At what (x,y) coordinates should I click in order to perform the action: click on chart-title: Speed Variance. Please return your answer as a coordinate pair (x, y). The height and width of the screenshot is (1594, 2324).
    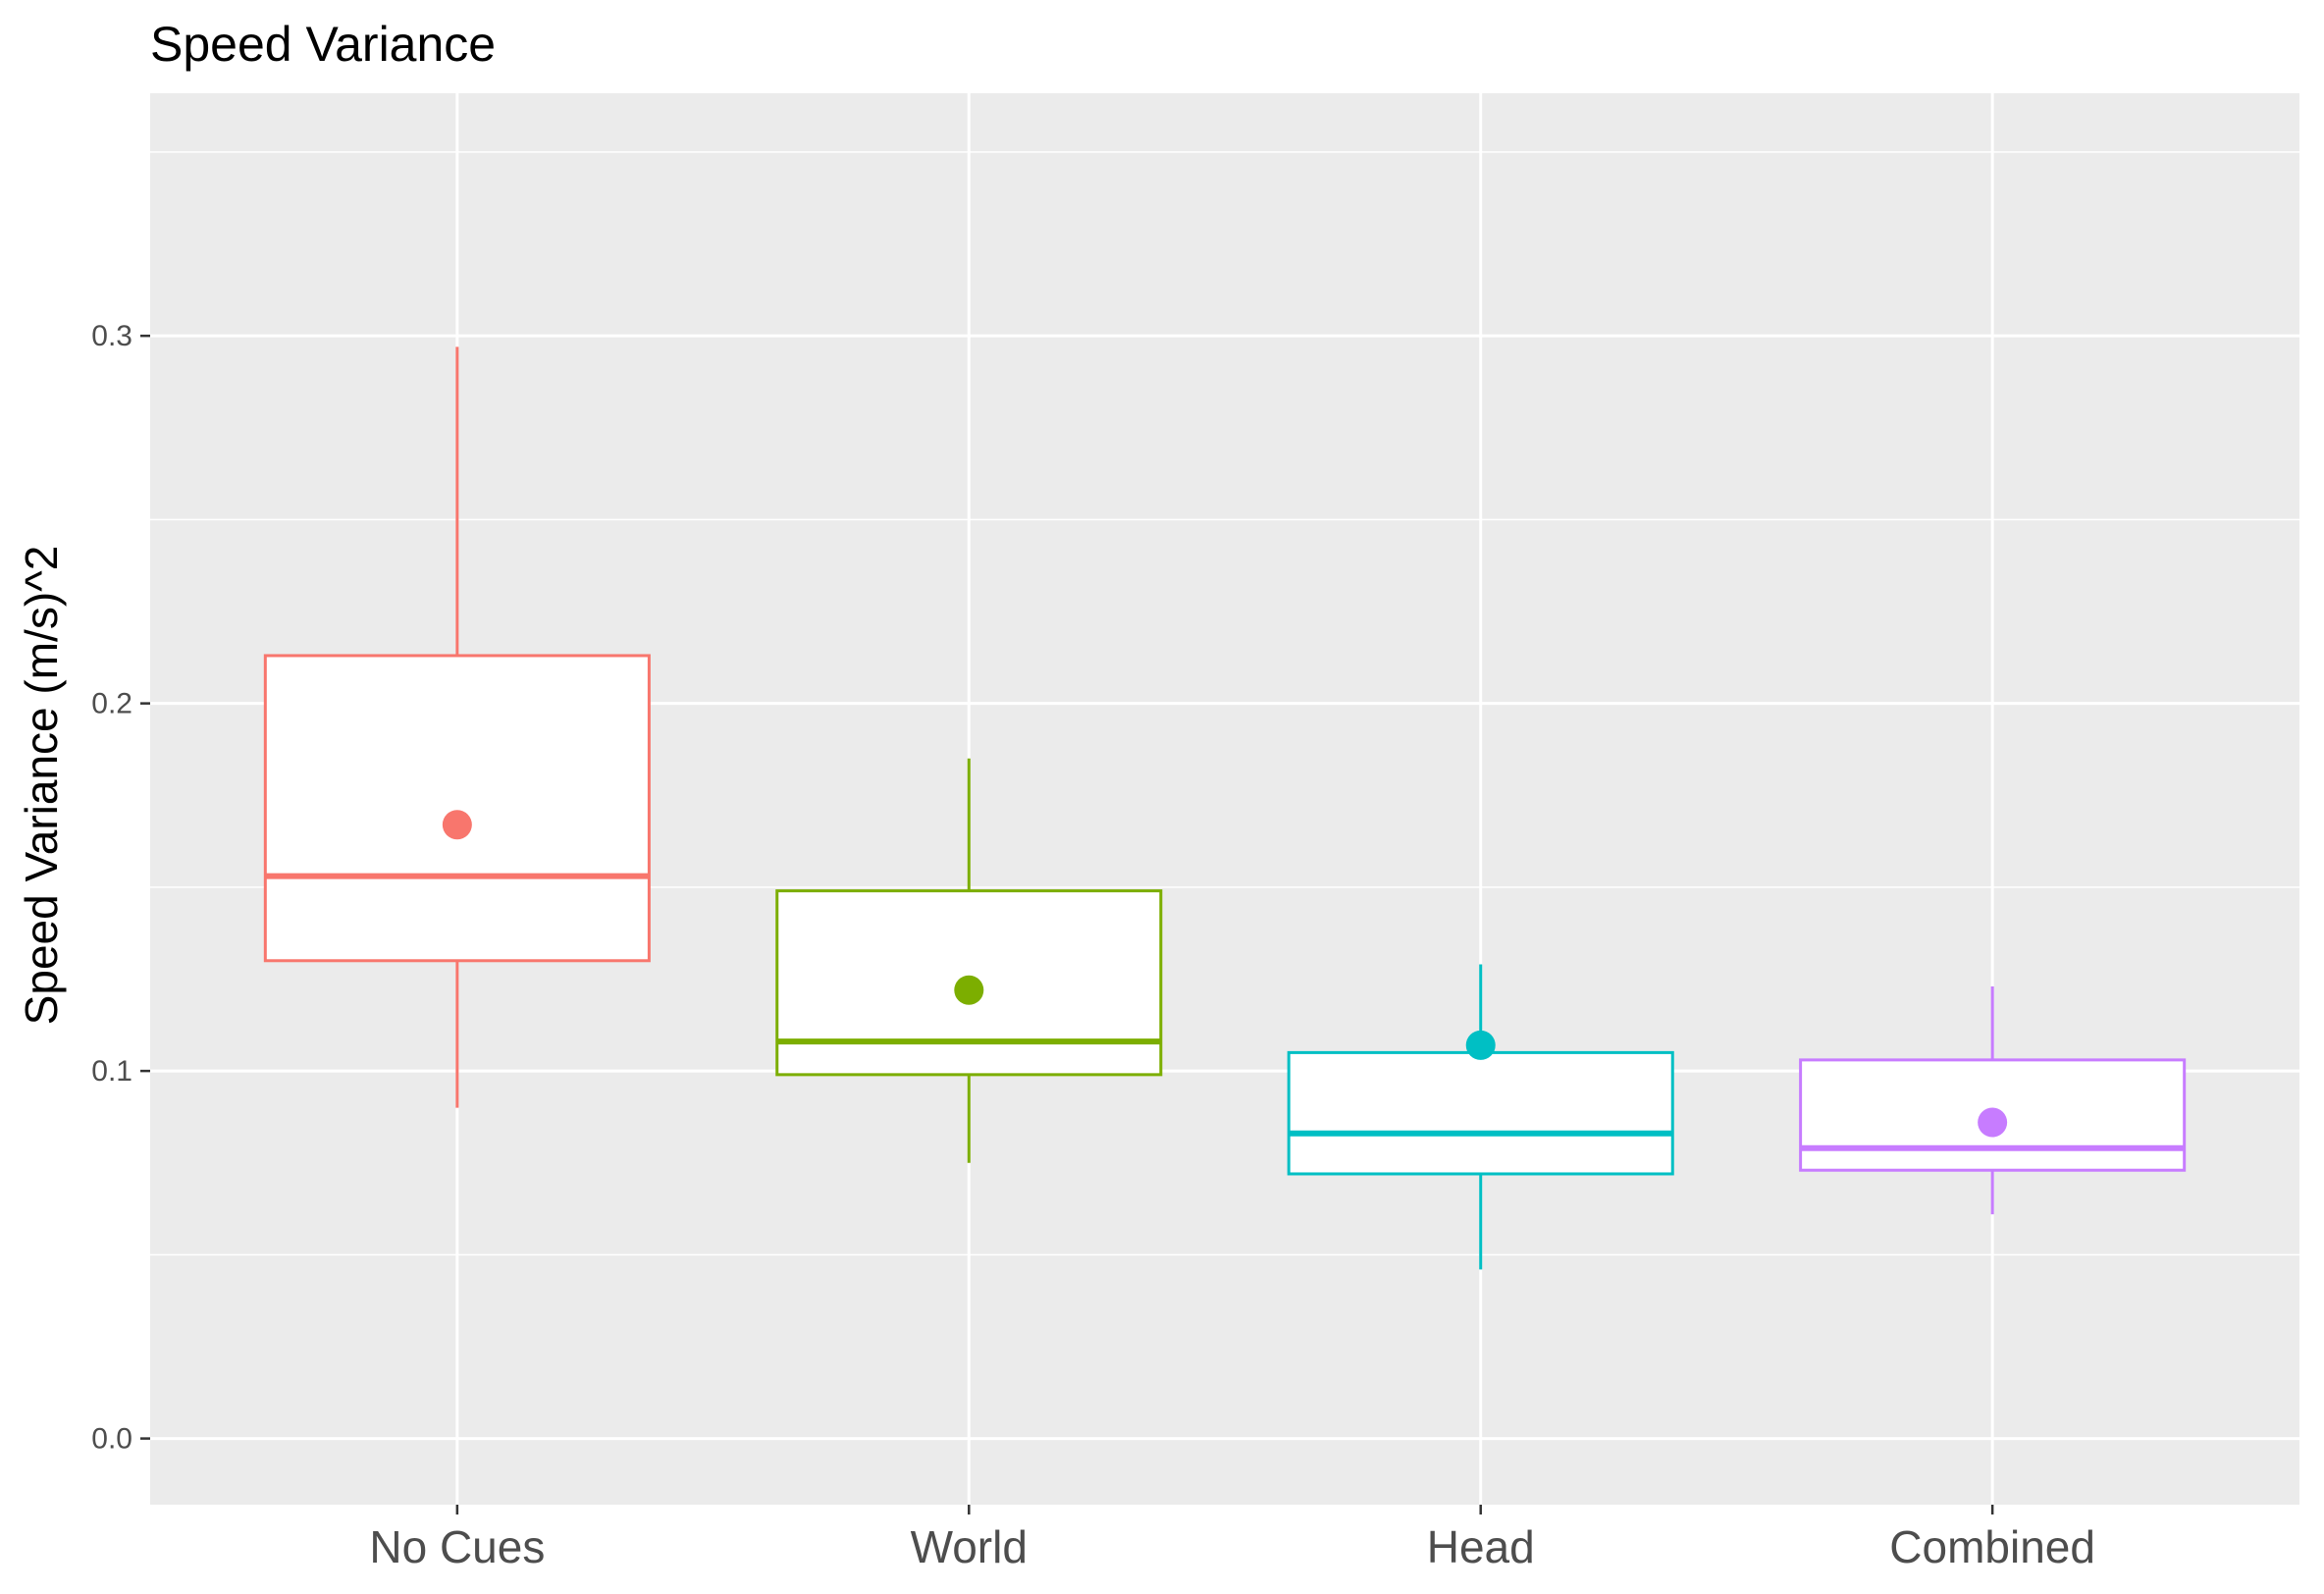
    Looking at the image, I should click on (323, 44).